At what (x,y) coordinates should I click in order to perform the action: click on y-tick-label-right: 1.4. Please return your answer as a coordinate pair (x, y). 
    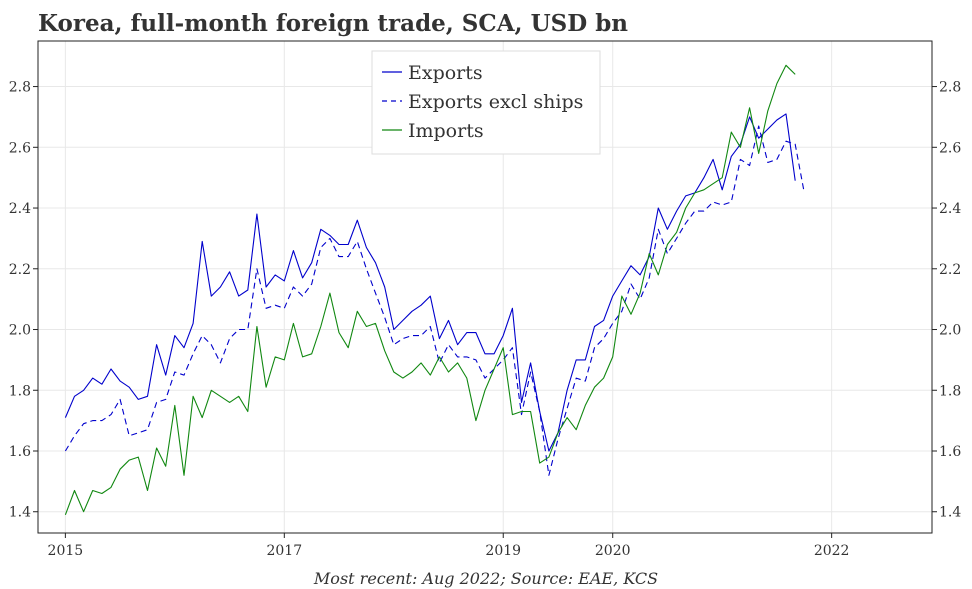
    Looking at the image, I should click on (950, 513).